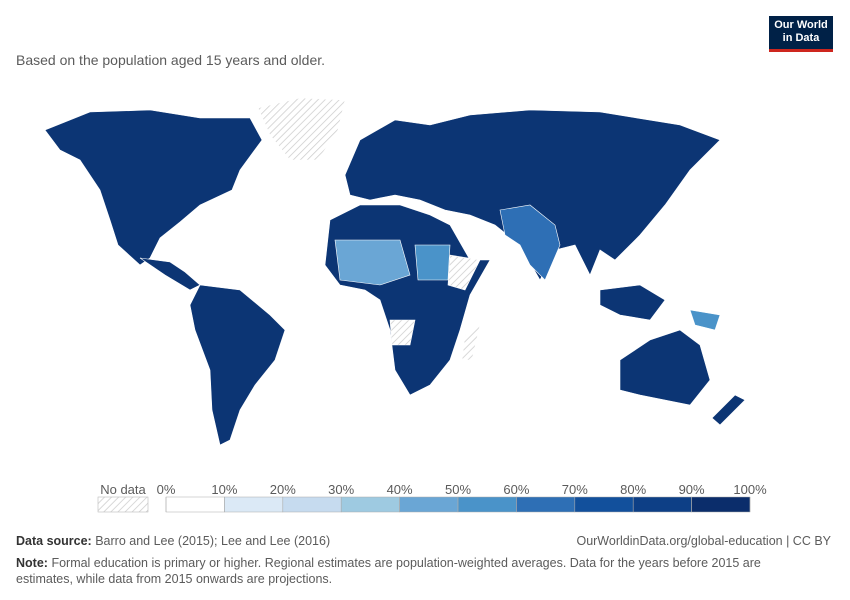  Describe the element at coordinates (516, 489) in the screenshot. I see `legend-tick-label: 60%` at that location.